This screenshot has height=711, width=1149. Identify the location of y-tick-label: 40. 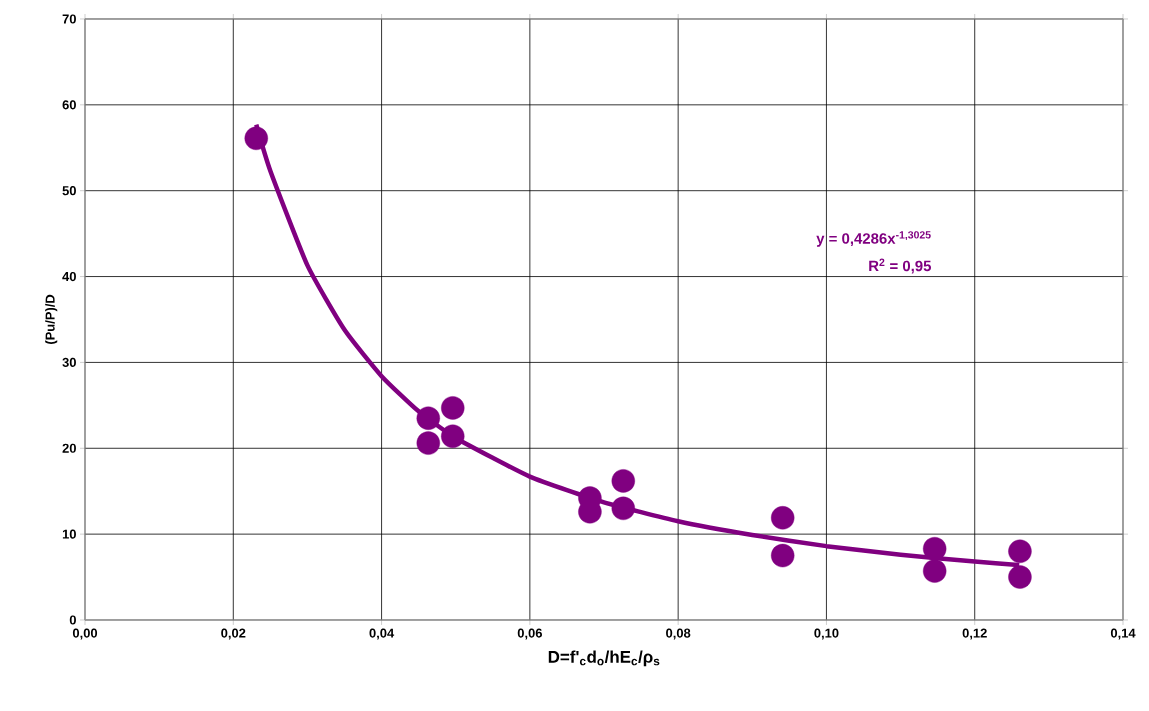
(69, 276).